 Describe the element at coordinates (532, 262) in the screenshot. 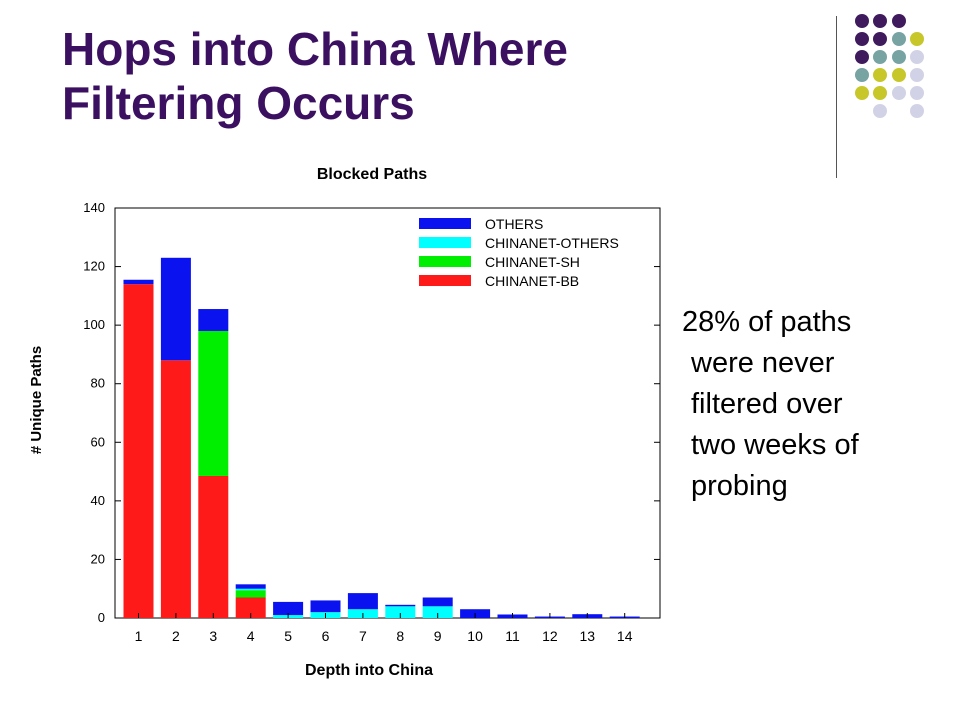

I see `legend-label: CHINANET-SH` at that location.